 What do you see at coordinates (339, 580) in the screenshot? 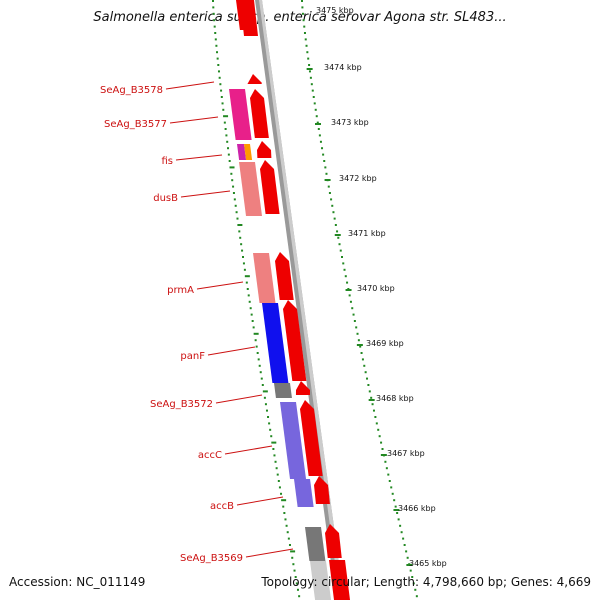
I see `arrow-bottom` at bounding box center [339, 580].